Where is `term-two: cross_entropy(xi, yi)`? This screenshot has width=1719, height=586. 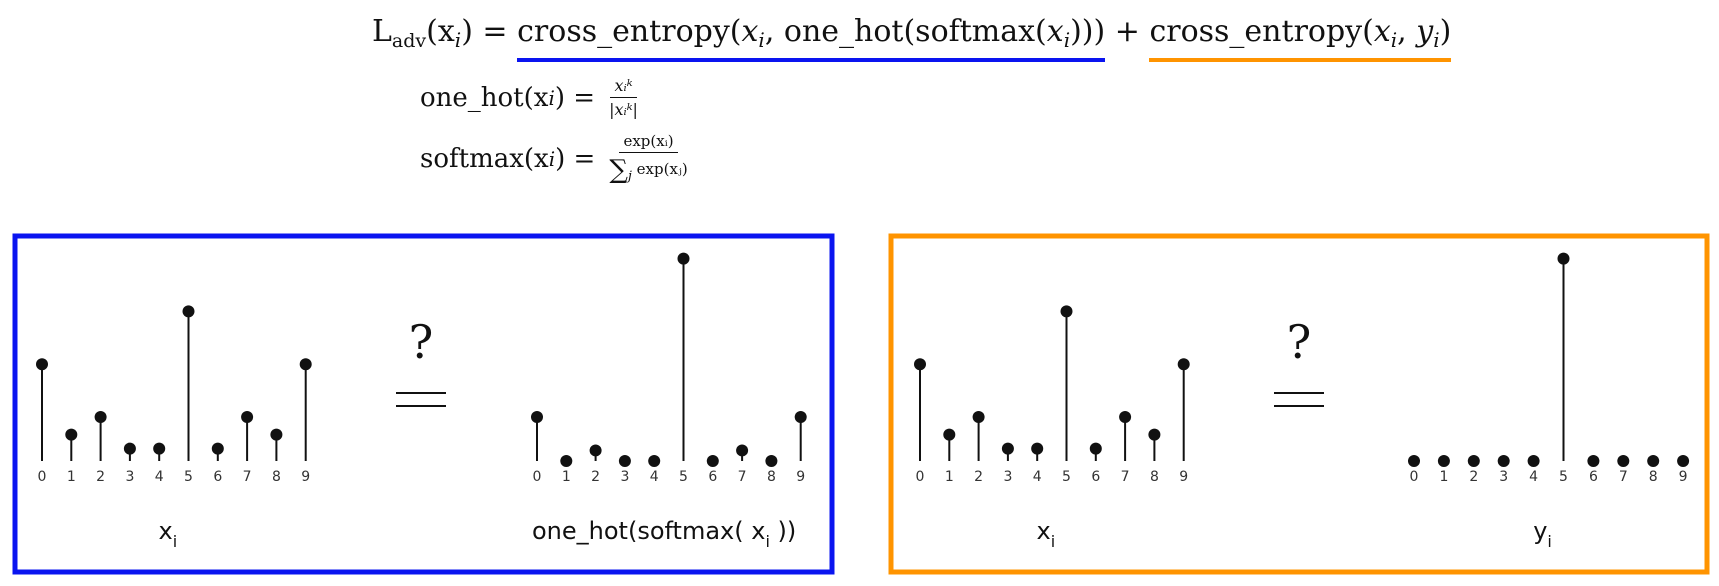 term-two: cross_entropy(xi, yi) is located at coordinates (1300, 38).